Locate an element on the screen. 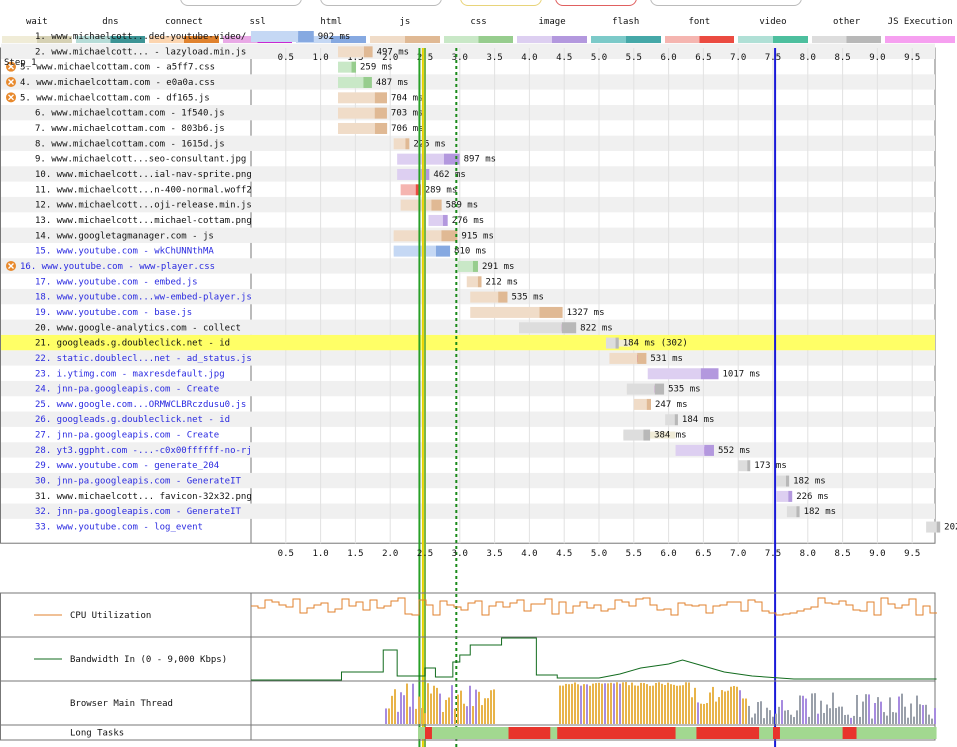  time-tick-bottom: 6.5 is located at coordinates (703, 554).